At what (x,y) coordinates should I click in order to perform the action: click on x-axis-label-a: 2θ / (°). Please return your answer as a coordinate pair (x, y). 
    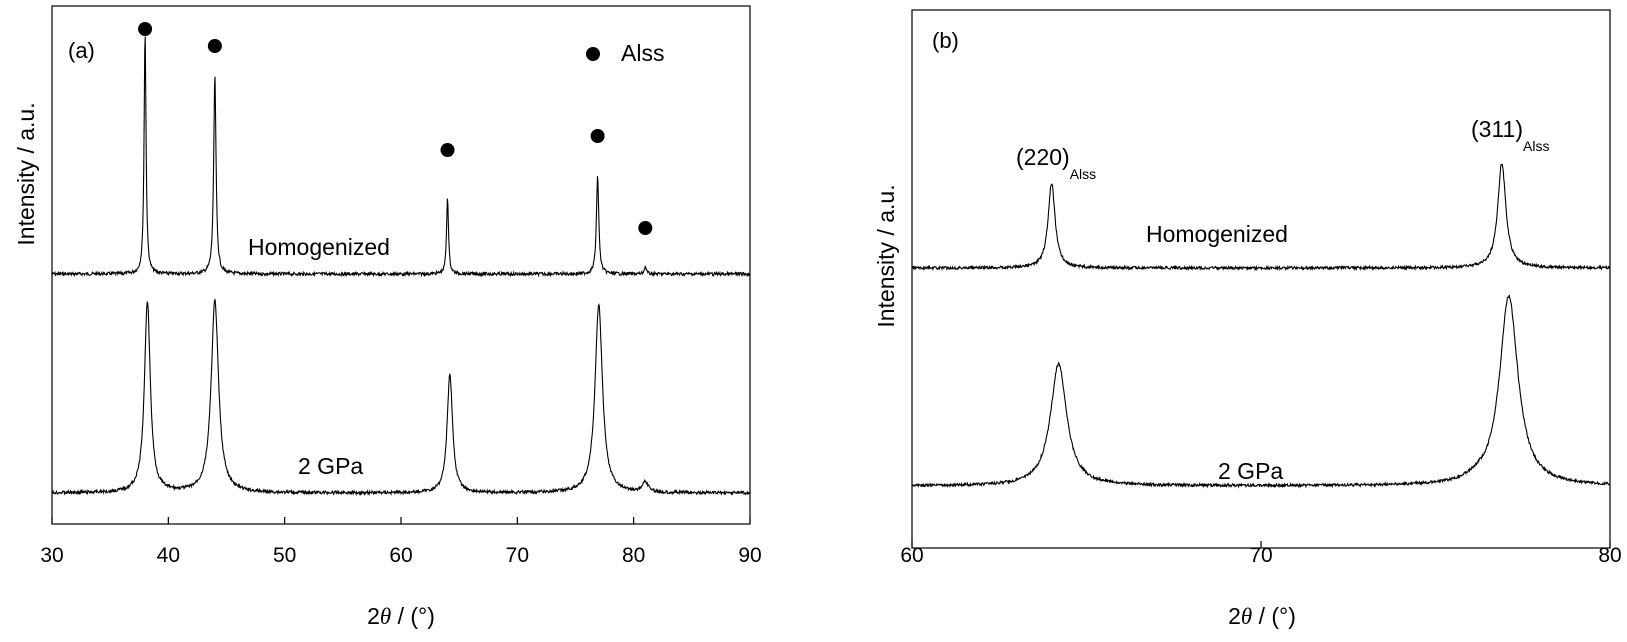
    Looking at the image, I should click on (401, 616).